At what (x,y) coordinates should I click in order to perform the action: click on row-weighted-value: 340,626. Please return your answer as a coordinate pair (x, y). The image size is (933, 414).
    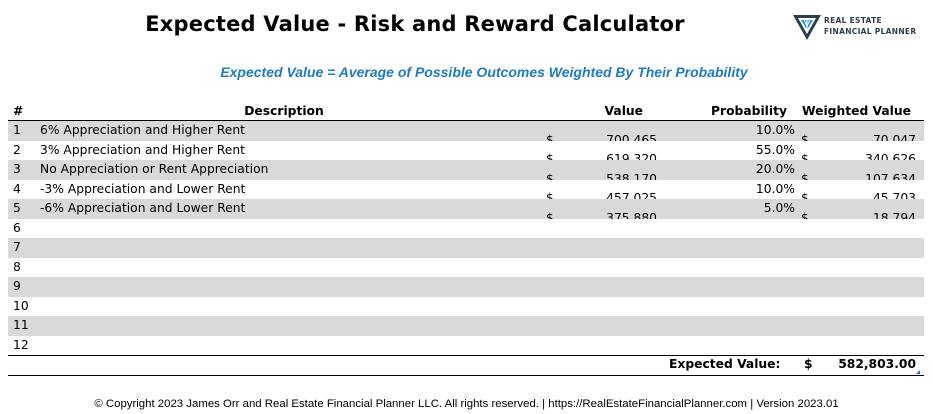
    Looking at the image, I should click on (890, 156).